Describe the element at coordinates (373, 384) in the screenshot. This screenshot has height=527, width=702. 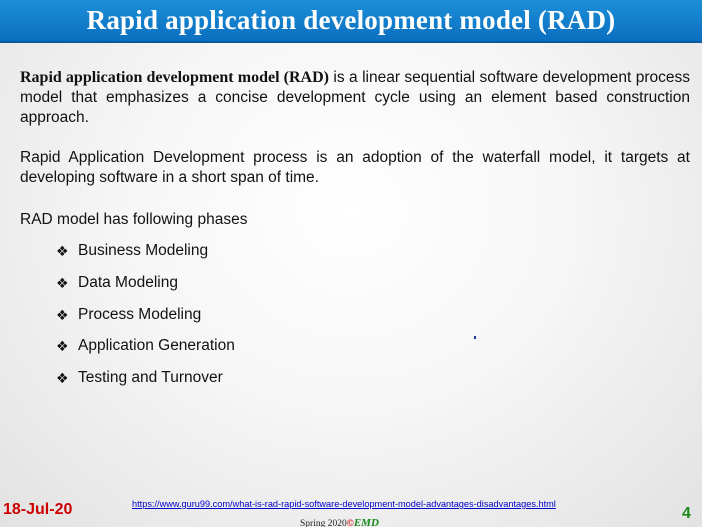
I see `list-item: ❖ Testing and Turnover` at that location.